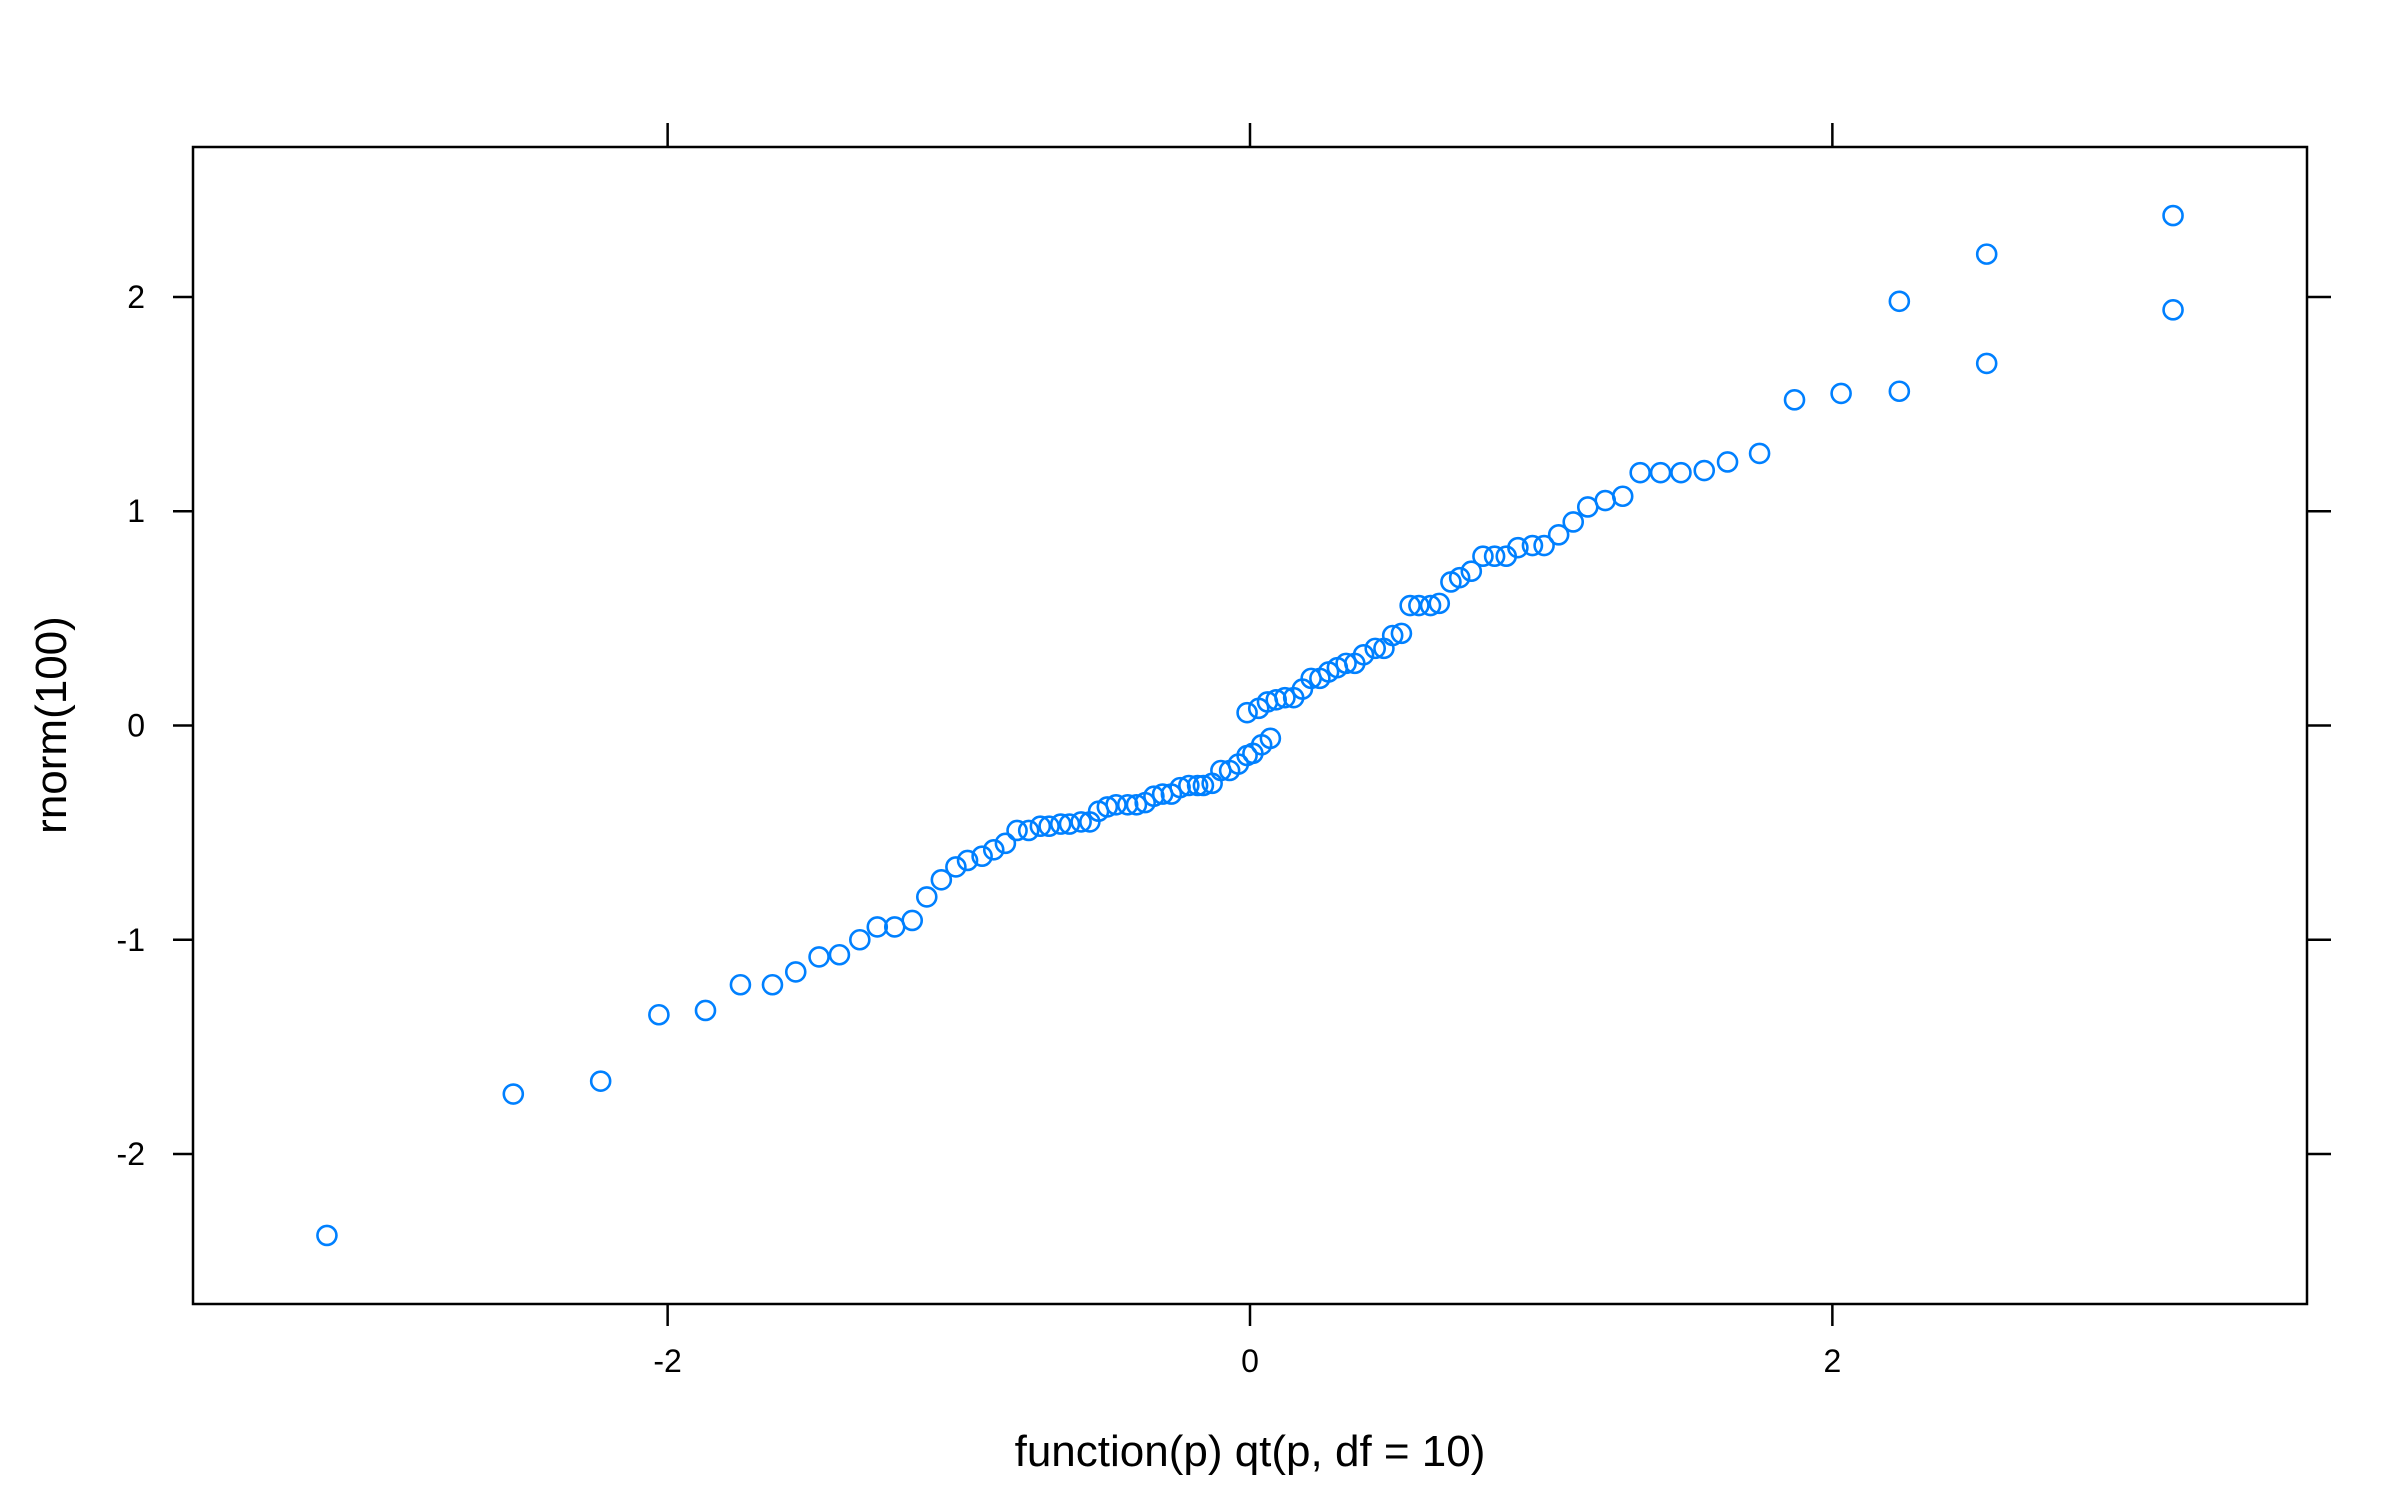 The height and width of the screenshot is (1500, 2400). What do you see at coordinates (136, 511) in the screenshot?
I see `y-tick-label: 1` at bounding box center [136, 511].